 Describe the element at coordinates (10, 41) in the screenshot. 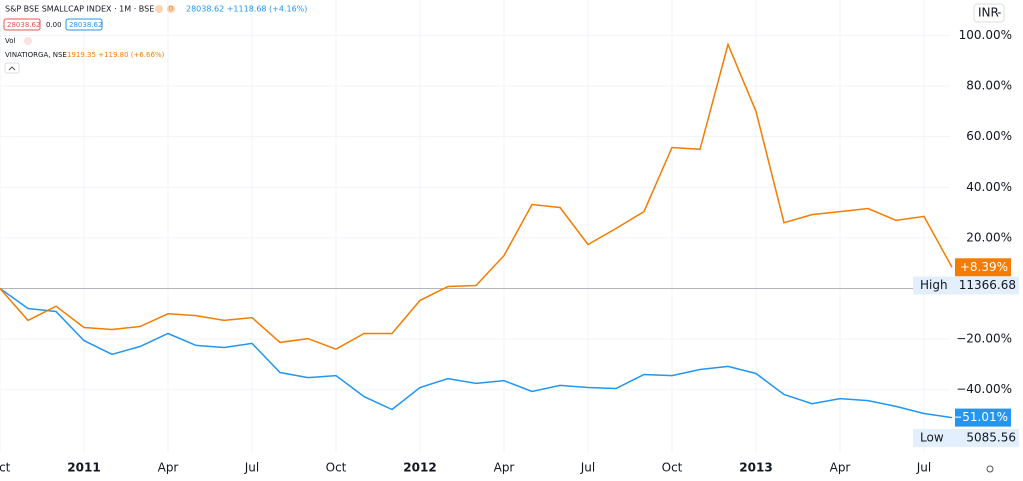

I see `vol: Vol` at that location.